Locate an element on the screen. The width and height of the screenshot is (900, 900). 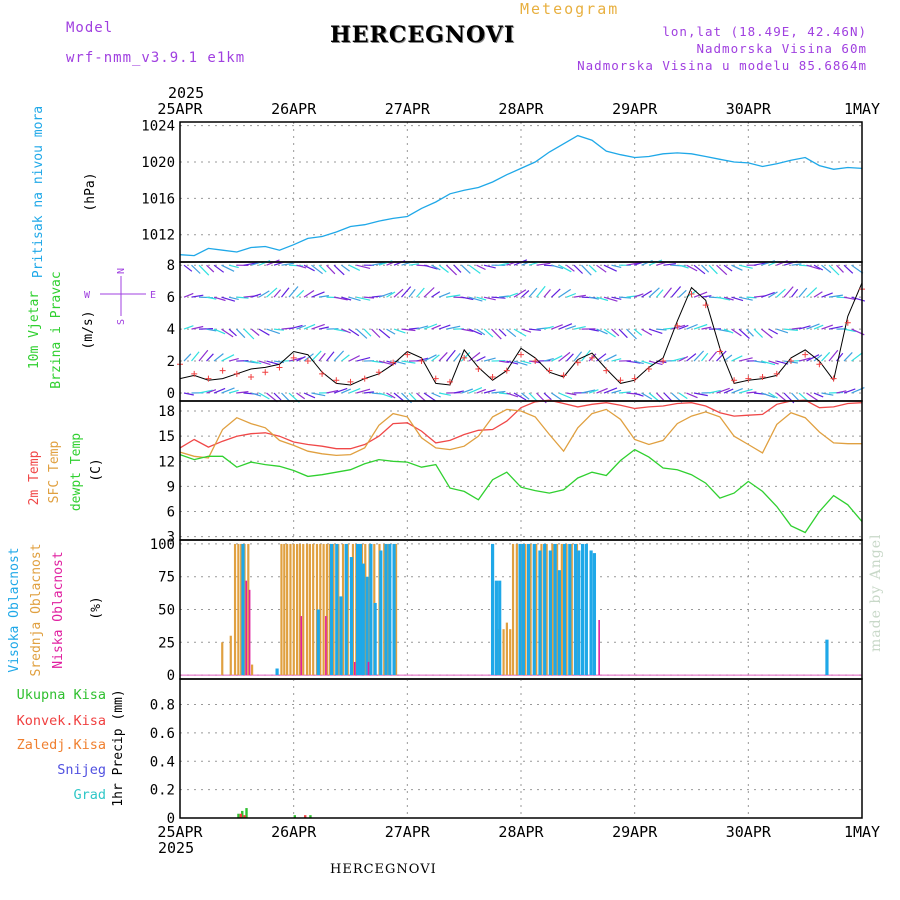
panel-temperature is located at coordinates (521, 470).